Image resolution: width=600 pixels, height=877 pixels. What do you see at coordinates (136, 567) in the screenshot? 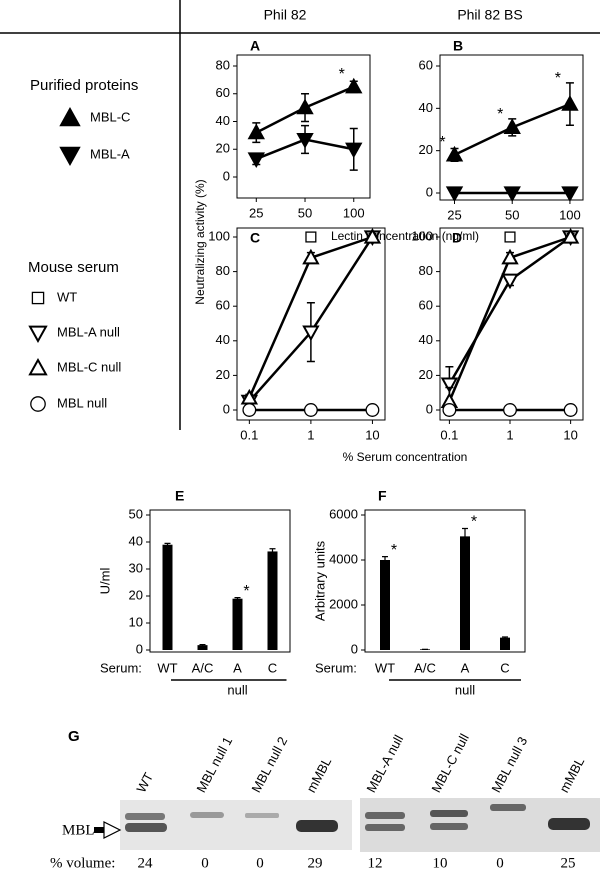
I see `y-tick-label: 30` at bounding box center [136, 567].